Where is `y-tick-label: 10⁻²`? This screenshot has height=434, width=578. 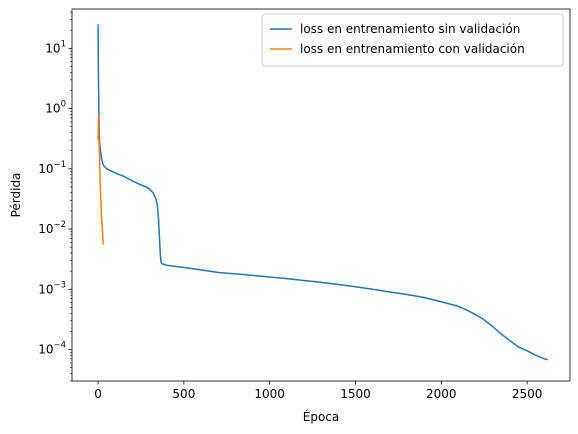 y-tick-label: 10⁻² is located at coordinates (52, 228).